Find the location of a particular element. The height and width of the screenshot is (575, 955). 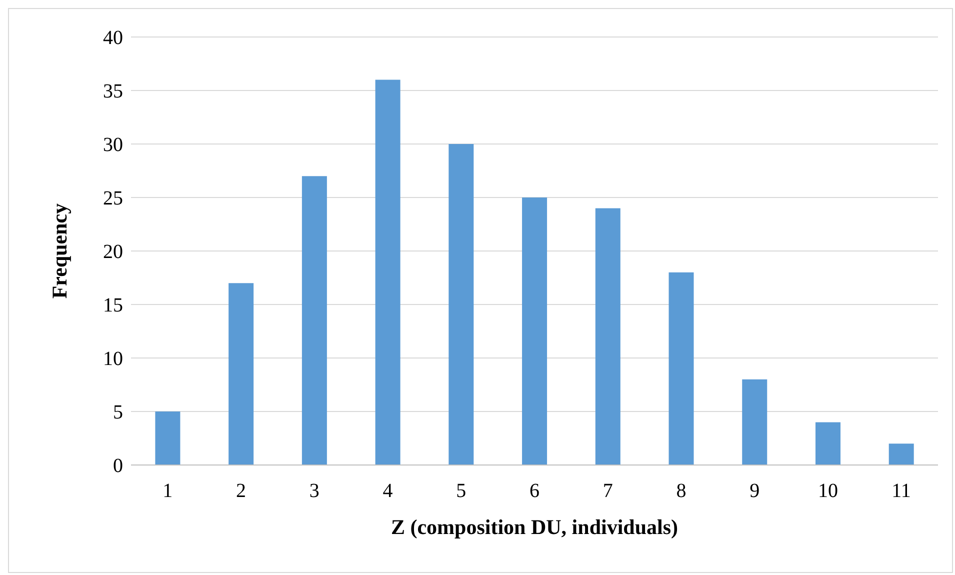

x-tick-label: 2 is located at coordinates (241, 491).